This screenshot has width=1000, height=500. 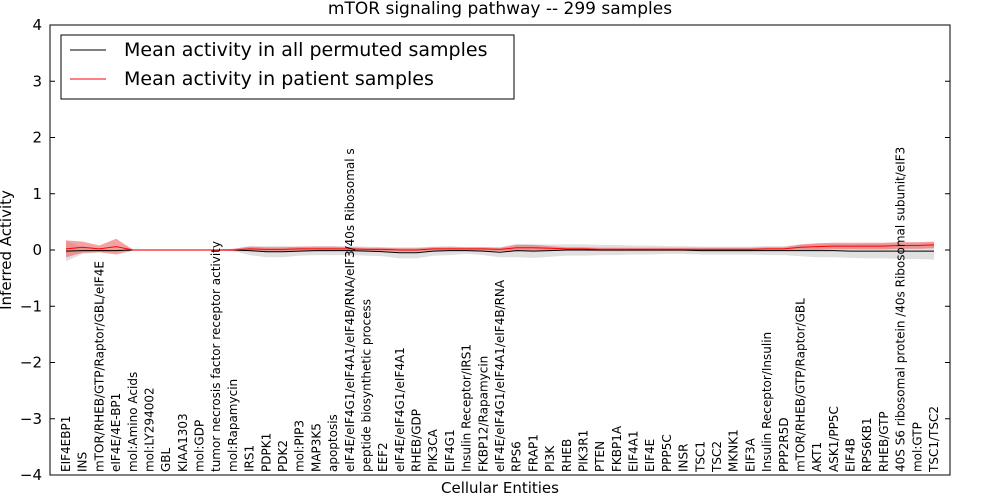 I want to click on x-category-label: FKBP1A, so click(x=617, y=448).